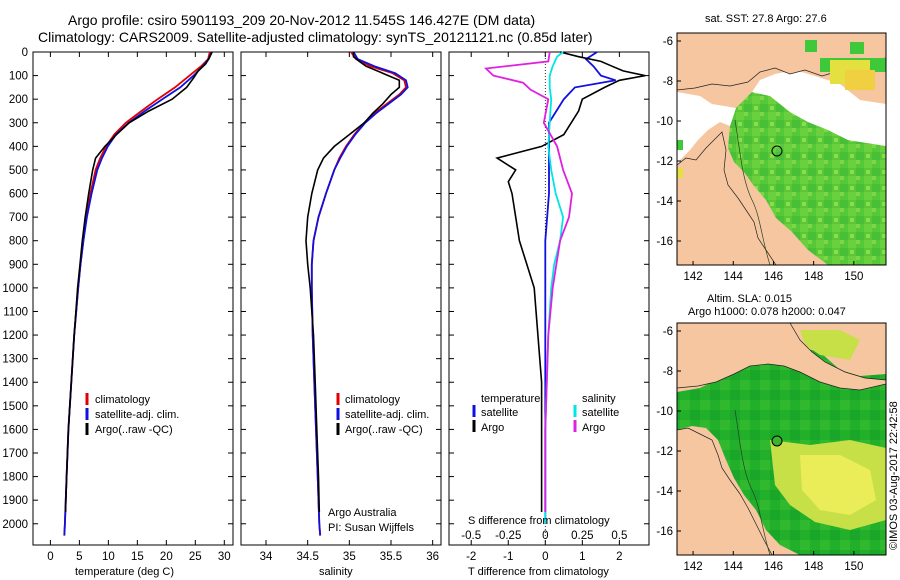  I want to click on depth-tick-label: 1100, so click(15, 312).